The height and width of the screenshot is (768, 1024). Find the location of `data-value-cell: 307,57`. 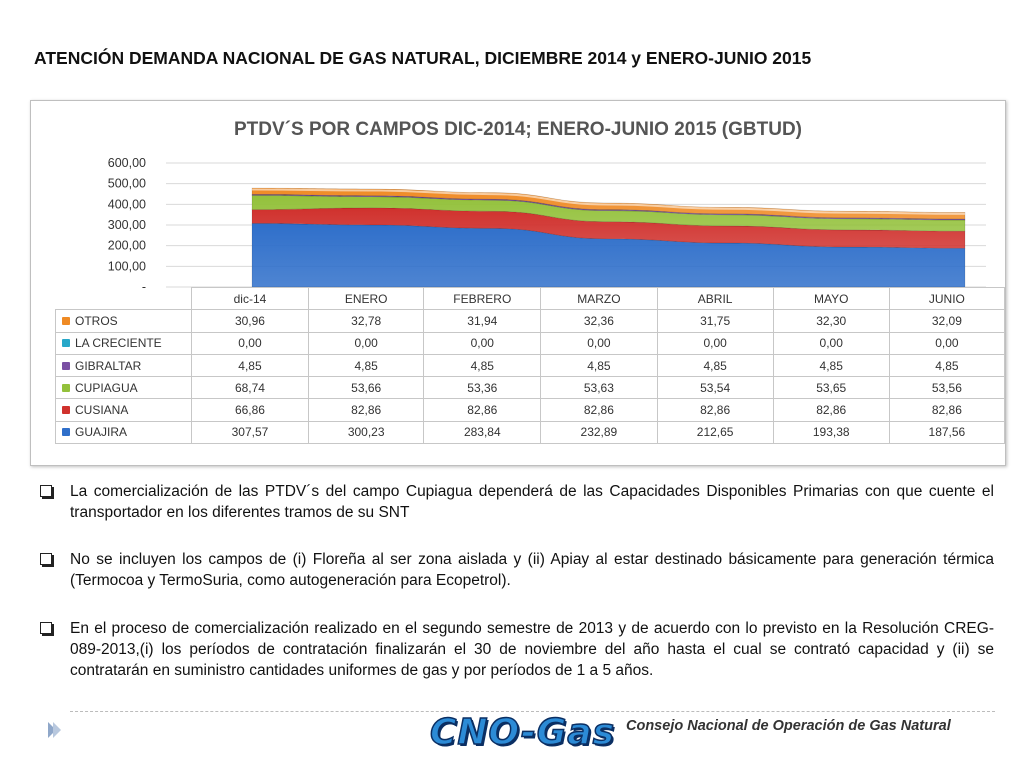

data-value-cell: 307,57 is located at coordinates (250, 432).